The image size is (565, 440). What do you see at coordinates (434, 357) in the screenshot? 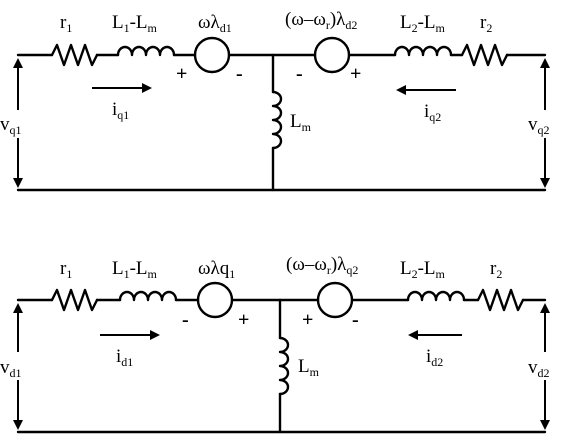
I see `d-i-right-label: id2` at bounding box center [434, 357].